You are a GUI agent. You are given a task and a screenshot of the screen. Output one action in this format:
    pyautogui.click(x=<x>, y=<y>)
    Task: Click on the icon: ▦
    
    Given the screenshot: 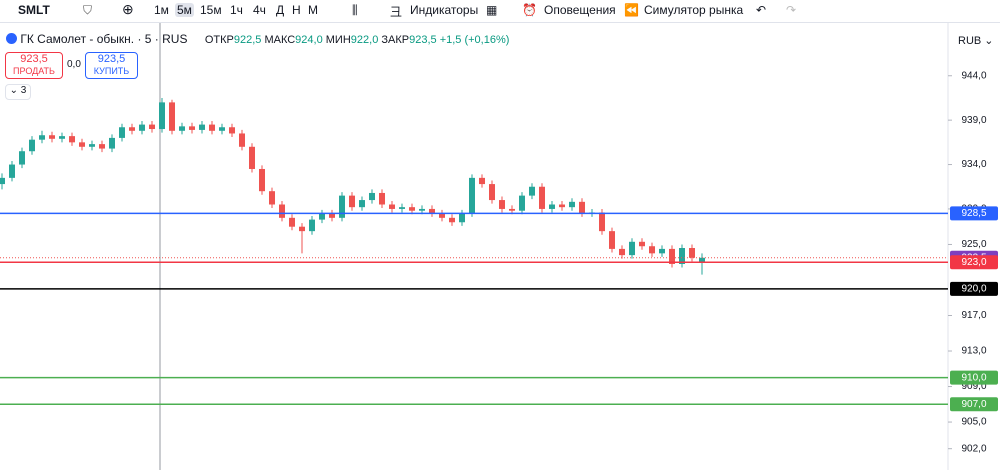 What is the action you would take?
    pyautogui.click(x=492, y=10)
    